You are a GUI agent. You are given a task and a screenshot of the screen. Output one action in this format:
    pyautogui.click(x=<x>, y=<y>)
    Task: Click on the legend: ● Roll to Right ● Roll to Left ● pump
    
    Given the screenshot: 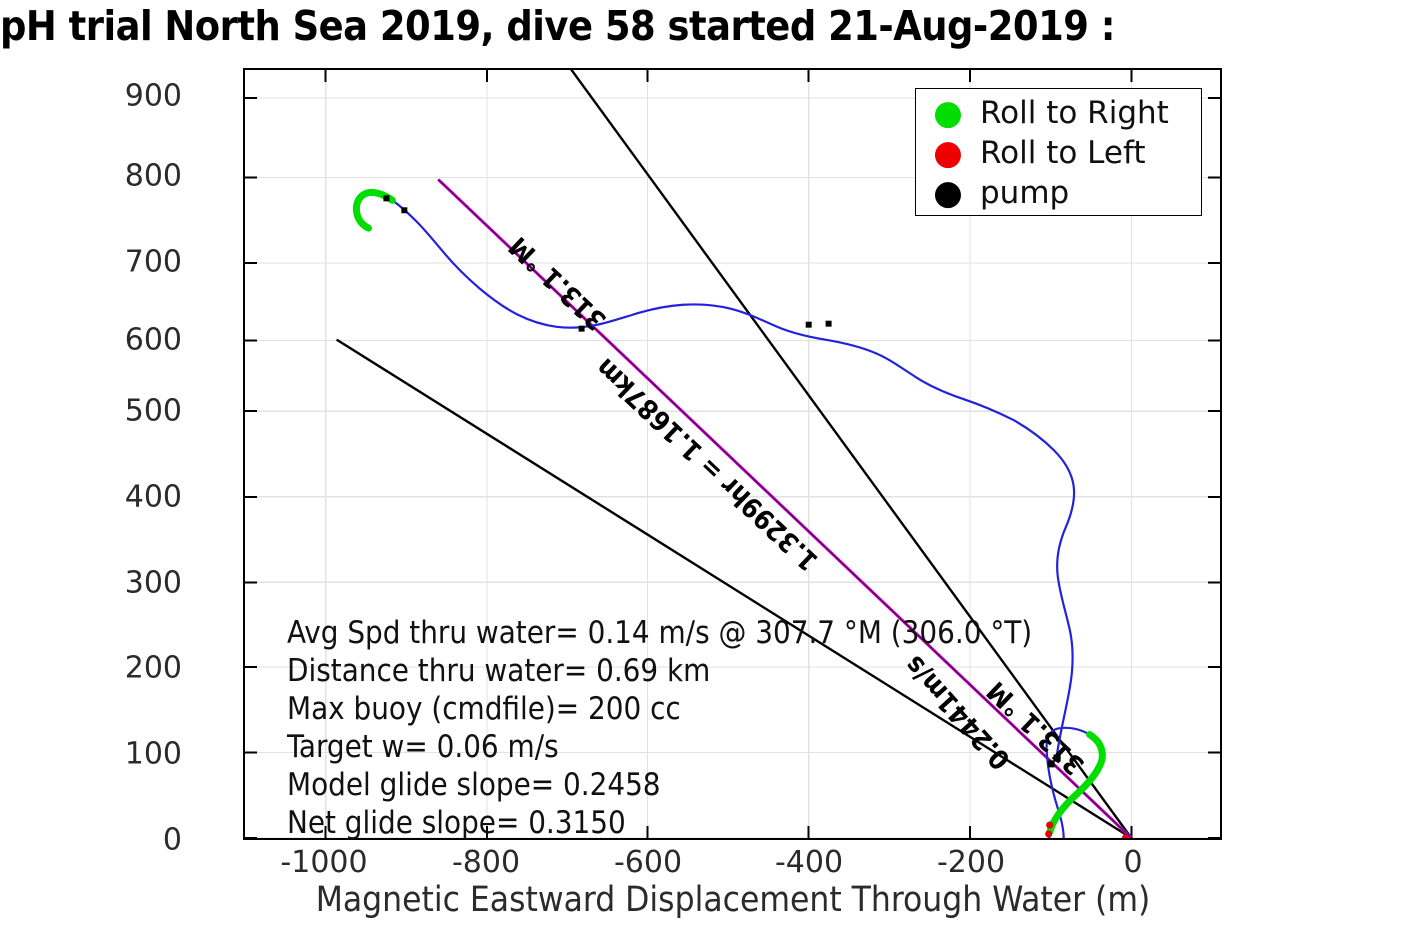 What is the action you would take?
    pyautogui.click(x=1058, y=152)
    